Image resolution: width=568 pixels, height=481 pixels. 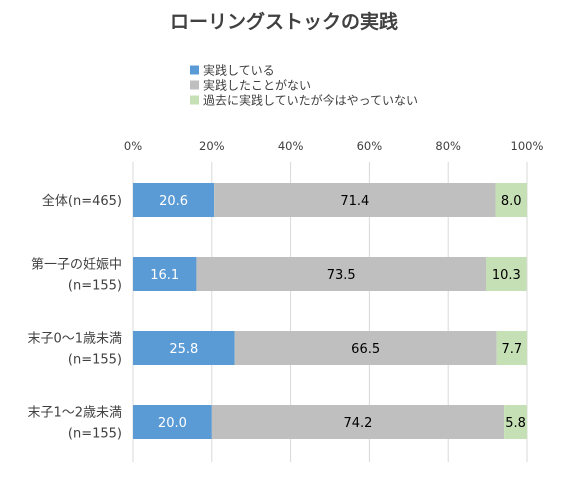 What do you see at coordinates (370, 146) in the screenshot?
I see `x-tick-label: 60%` at bounding box center [370, 146].